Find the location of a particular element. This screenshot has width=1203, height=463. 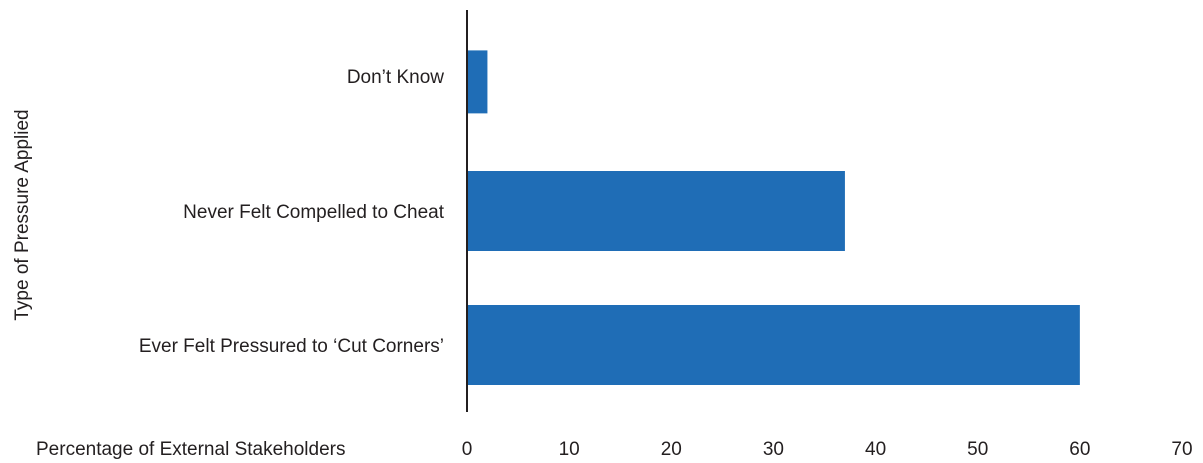

x-tick-label-10: 10 is located at coordinates (569, 449).